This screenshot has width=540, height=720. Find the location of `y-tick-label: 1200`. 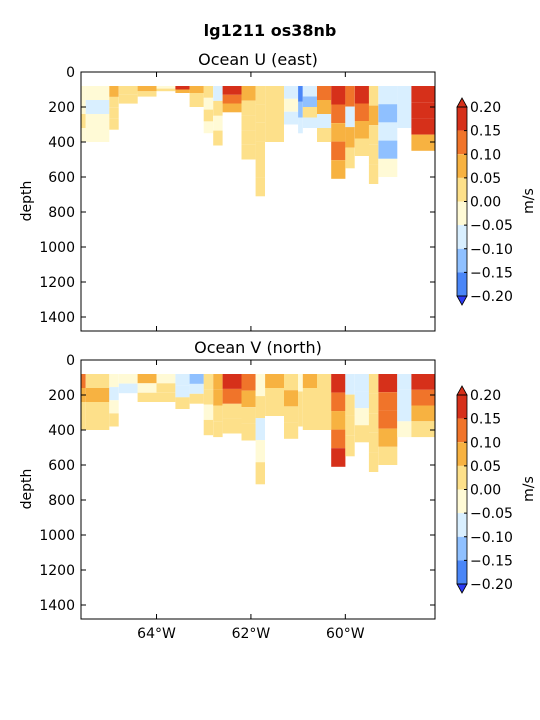

y-tick-label: 1200 is located at coordinates (57, 571).